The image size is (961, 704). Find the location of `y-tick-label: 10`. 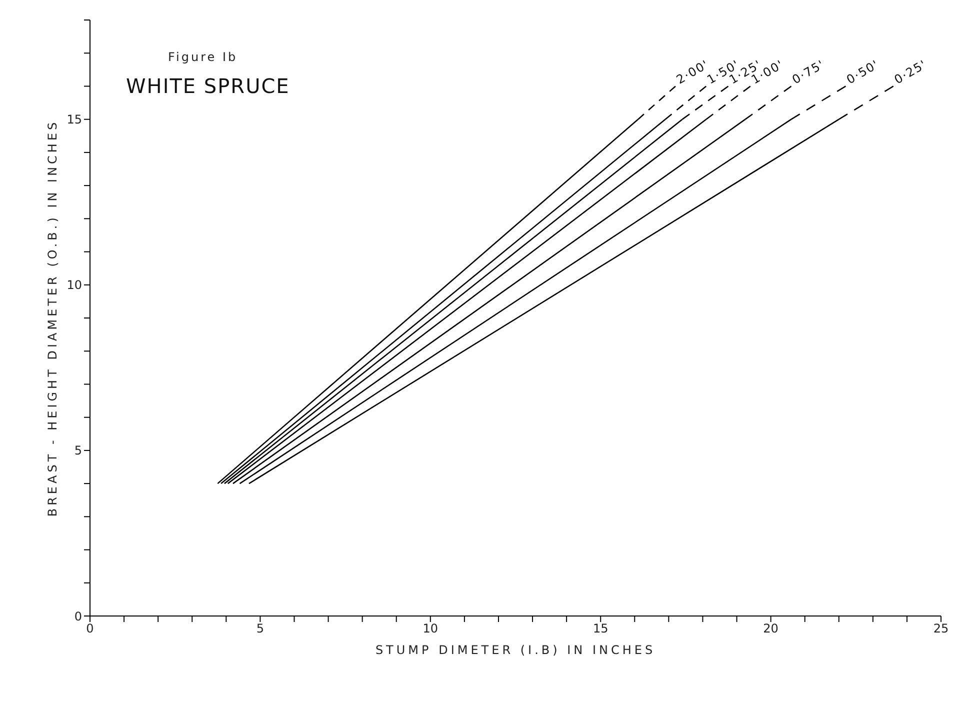

y-tick-label: 10 is located at coordinates (74, 285).